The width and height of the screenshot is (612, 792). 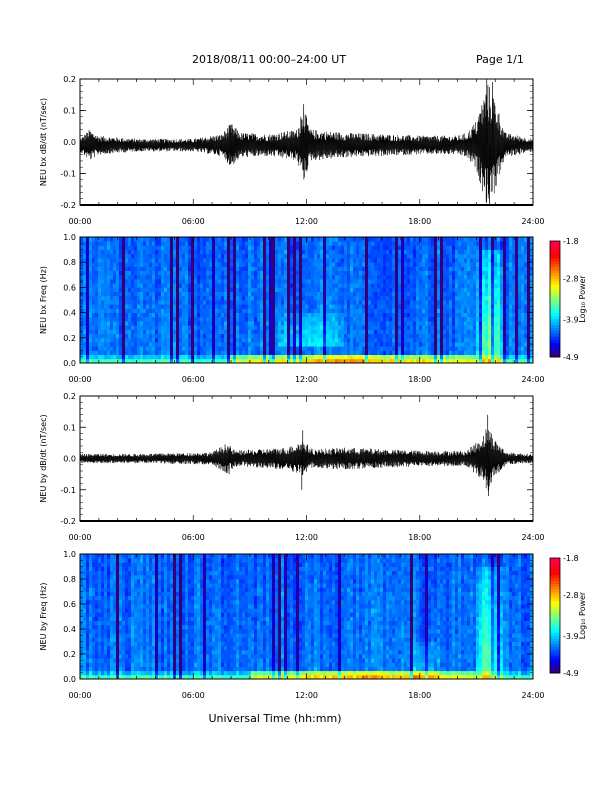 What do you see at coordinates (555, 341) in the screenshot?
I see `colorbar-step` at bounding box center [555, 341].